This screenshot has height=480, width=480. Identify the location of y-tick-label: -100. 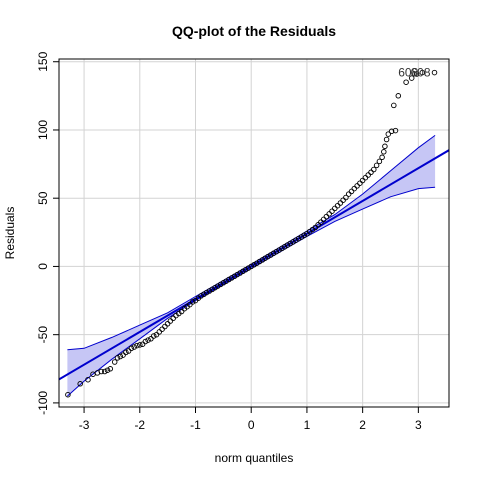
(43, 403).